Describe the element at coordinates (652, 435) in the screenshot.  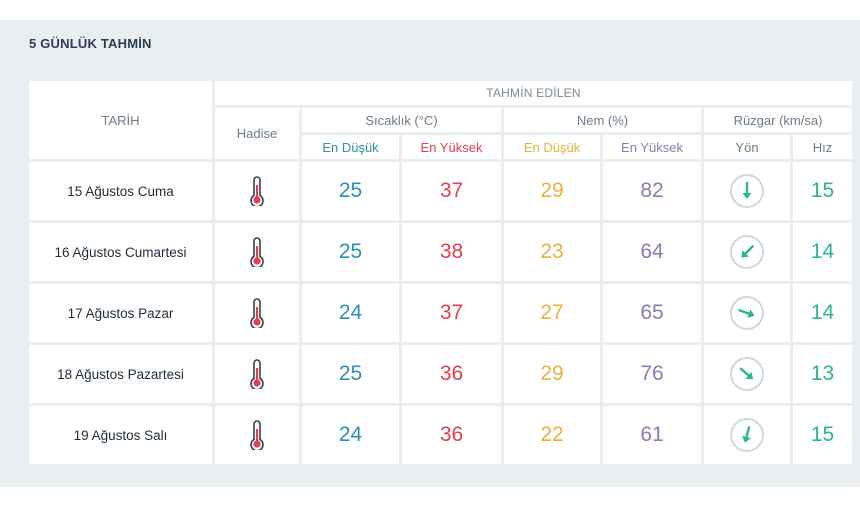
I see `row-hum-max: 61` at that location.